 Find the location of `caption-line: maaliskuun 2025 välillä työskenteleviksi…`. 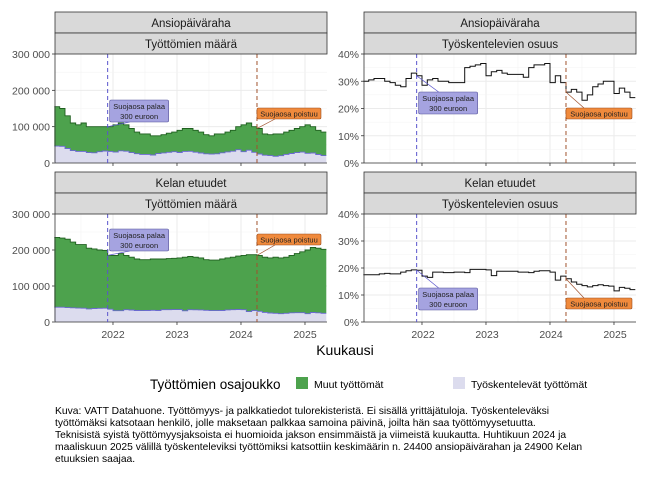

caption-line: maaliskuun 2025 välillä työskenteleviksi… is located at coordinates (318, 447).